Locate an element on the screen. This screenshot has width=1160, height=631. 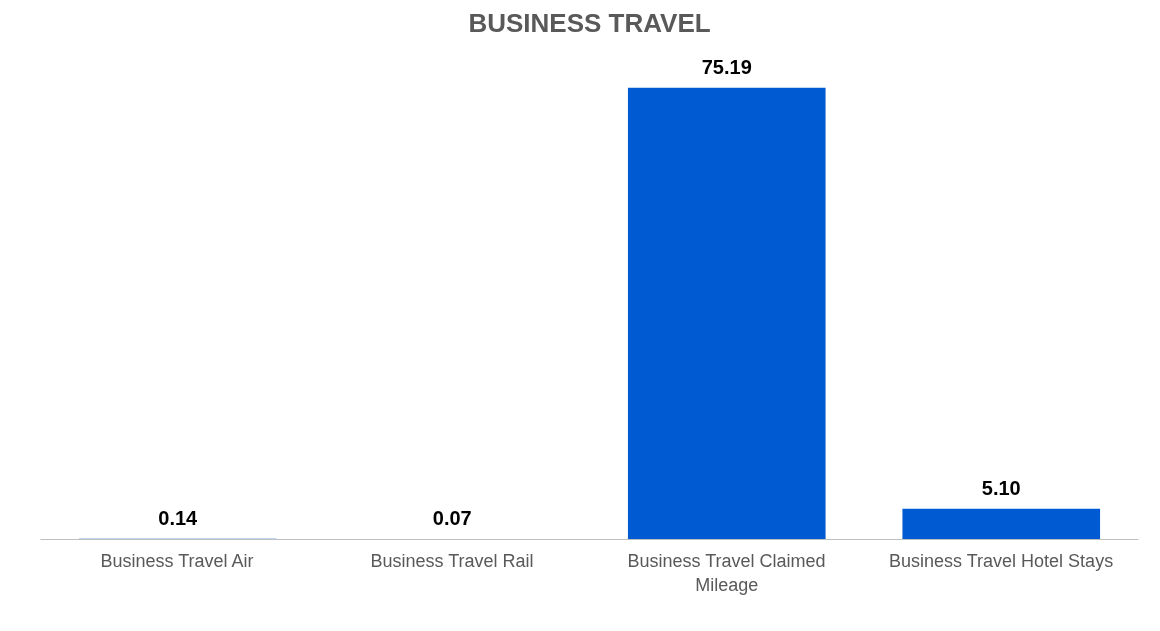
x-tick-label: Business Travel Rail is located at coordinates (452, 560).